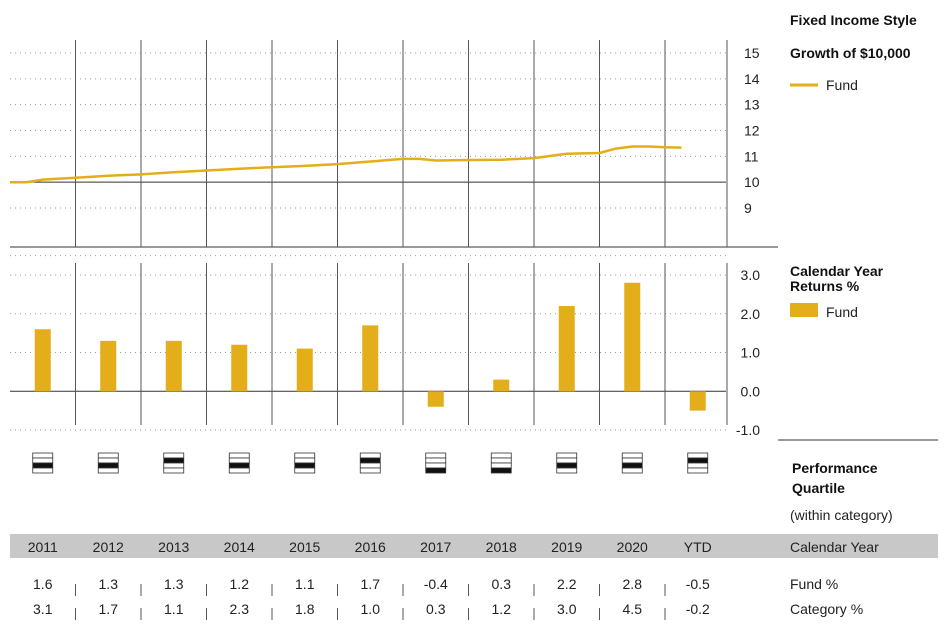 The width and height of the screenshot is (950, 625). Describe the element at coordinates (834, 547) in the screenshot. I see `year-row-label: Calendar Year` at that location.